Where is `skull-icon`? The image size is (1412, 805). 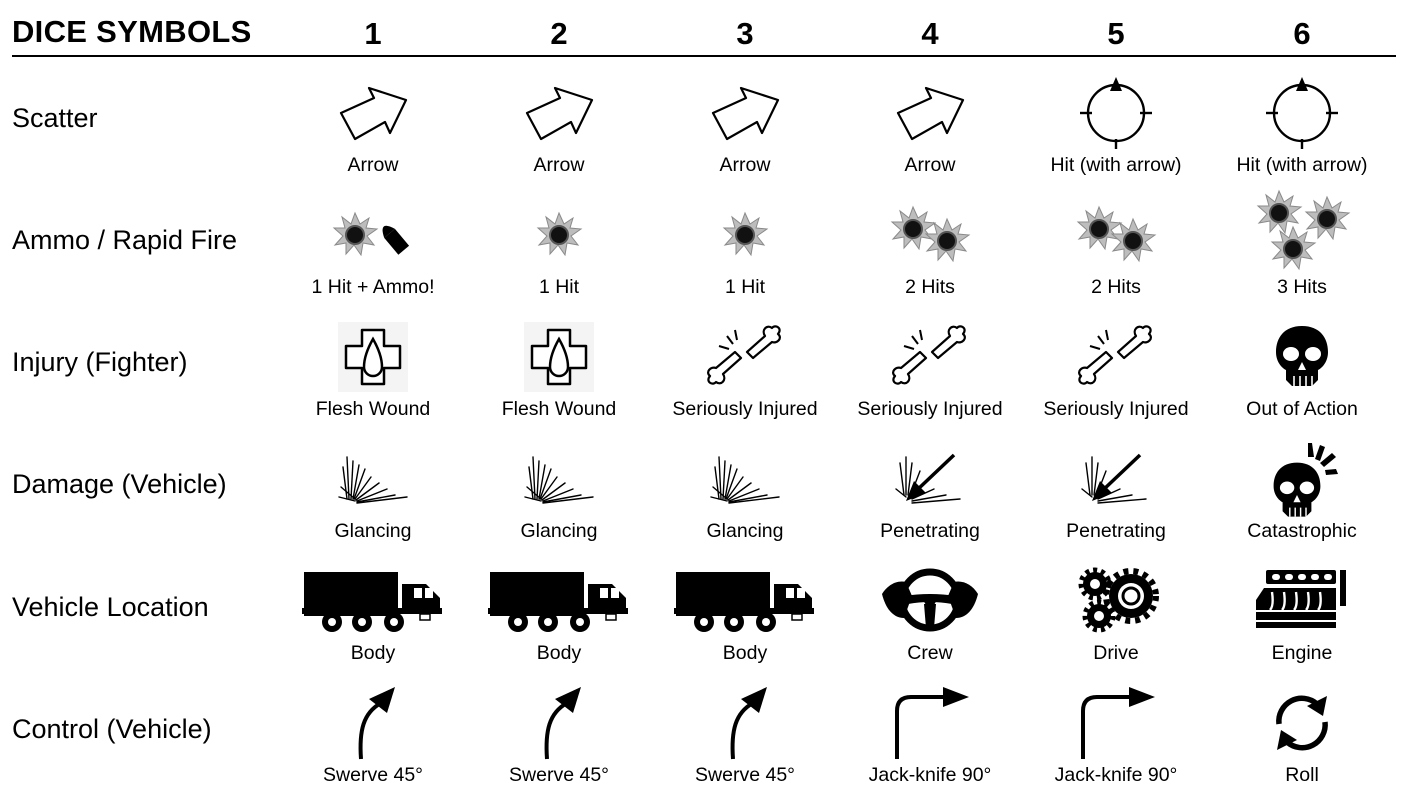 skull-icon is located at coordinates (1302, 357).